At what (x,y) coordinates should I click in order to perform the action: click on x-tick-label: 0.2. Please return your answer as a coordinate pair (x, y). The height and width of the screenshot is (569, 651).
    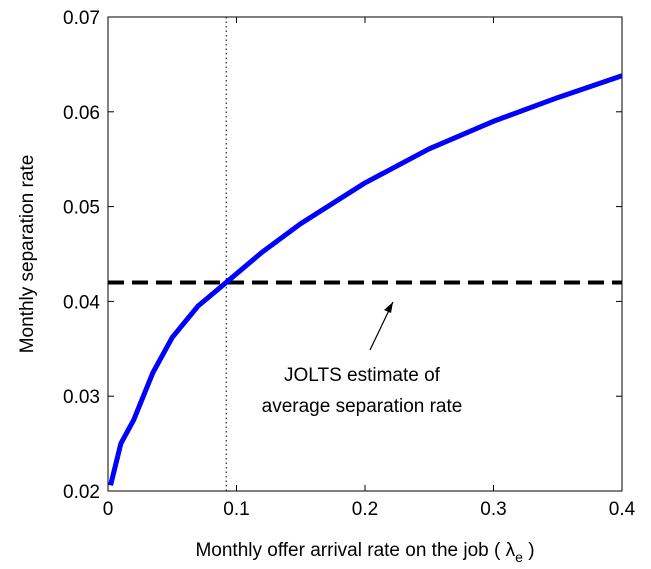
    Looking at the image, I should click on (365, 509).